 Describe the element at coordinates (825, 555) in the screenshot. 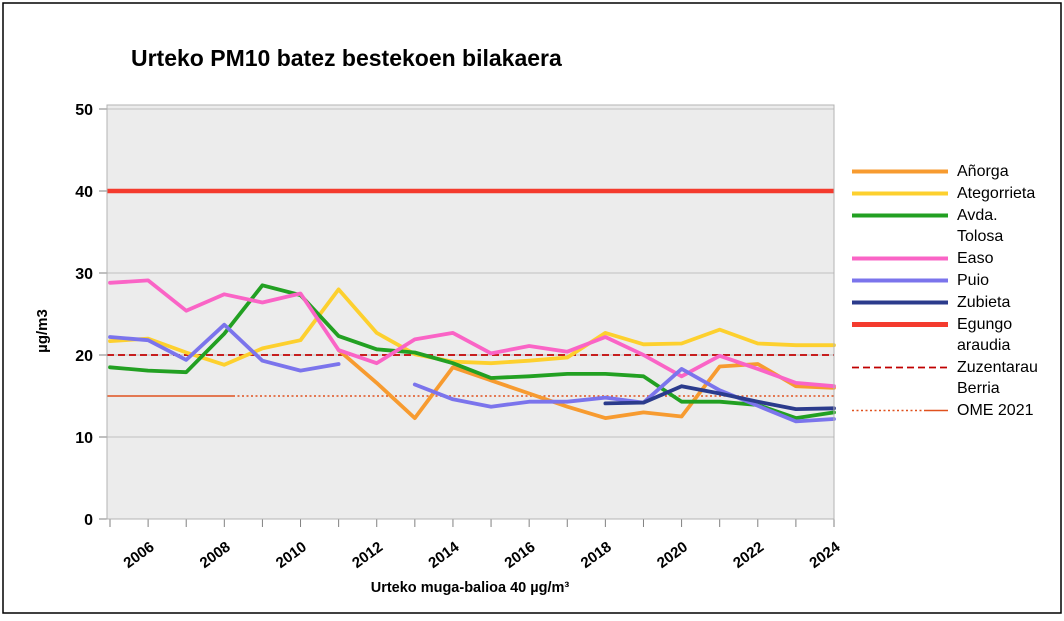

I see `x-tick-label-2024: 2024` at that location.